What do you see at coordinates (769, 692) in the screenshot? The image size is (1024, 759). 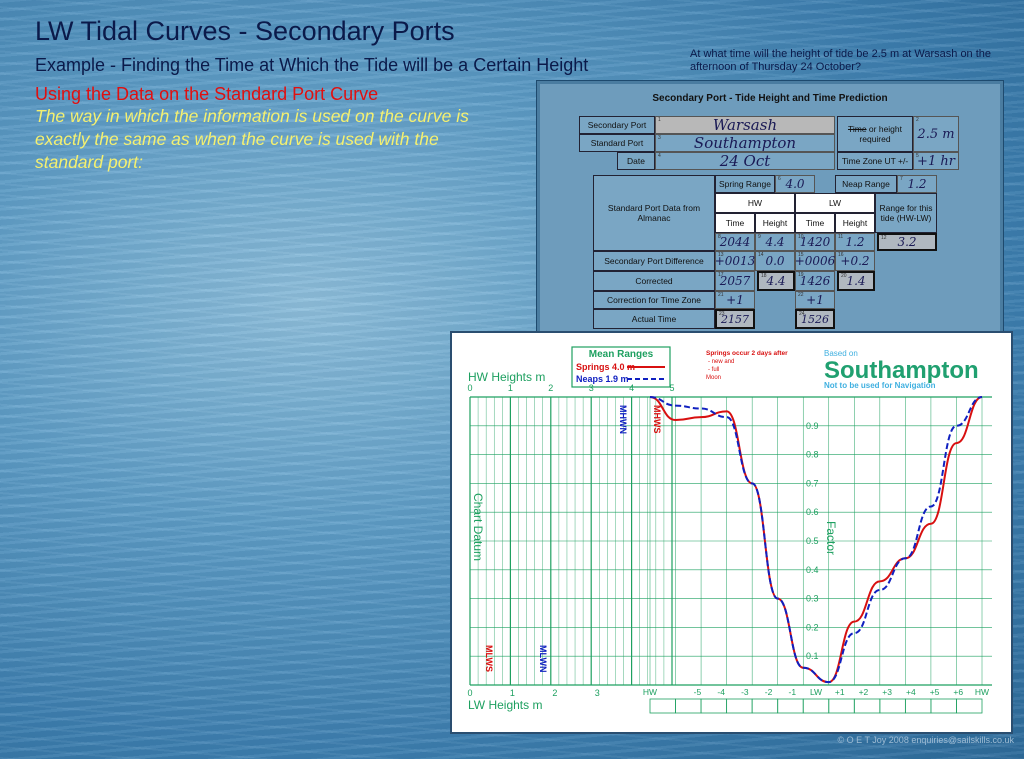 I see `hour-tick-label: -2` at bounding box center [769, 692].